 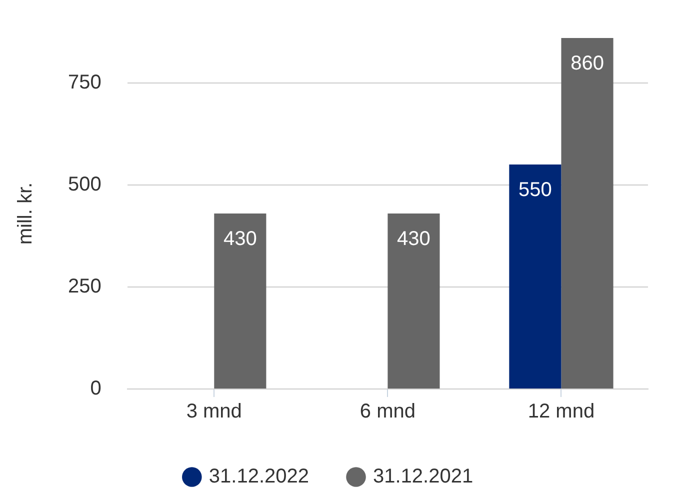 I want to click on y-tick-label: 750, so click(x=85, y=82).